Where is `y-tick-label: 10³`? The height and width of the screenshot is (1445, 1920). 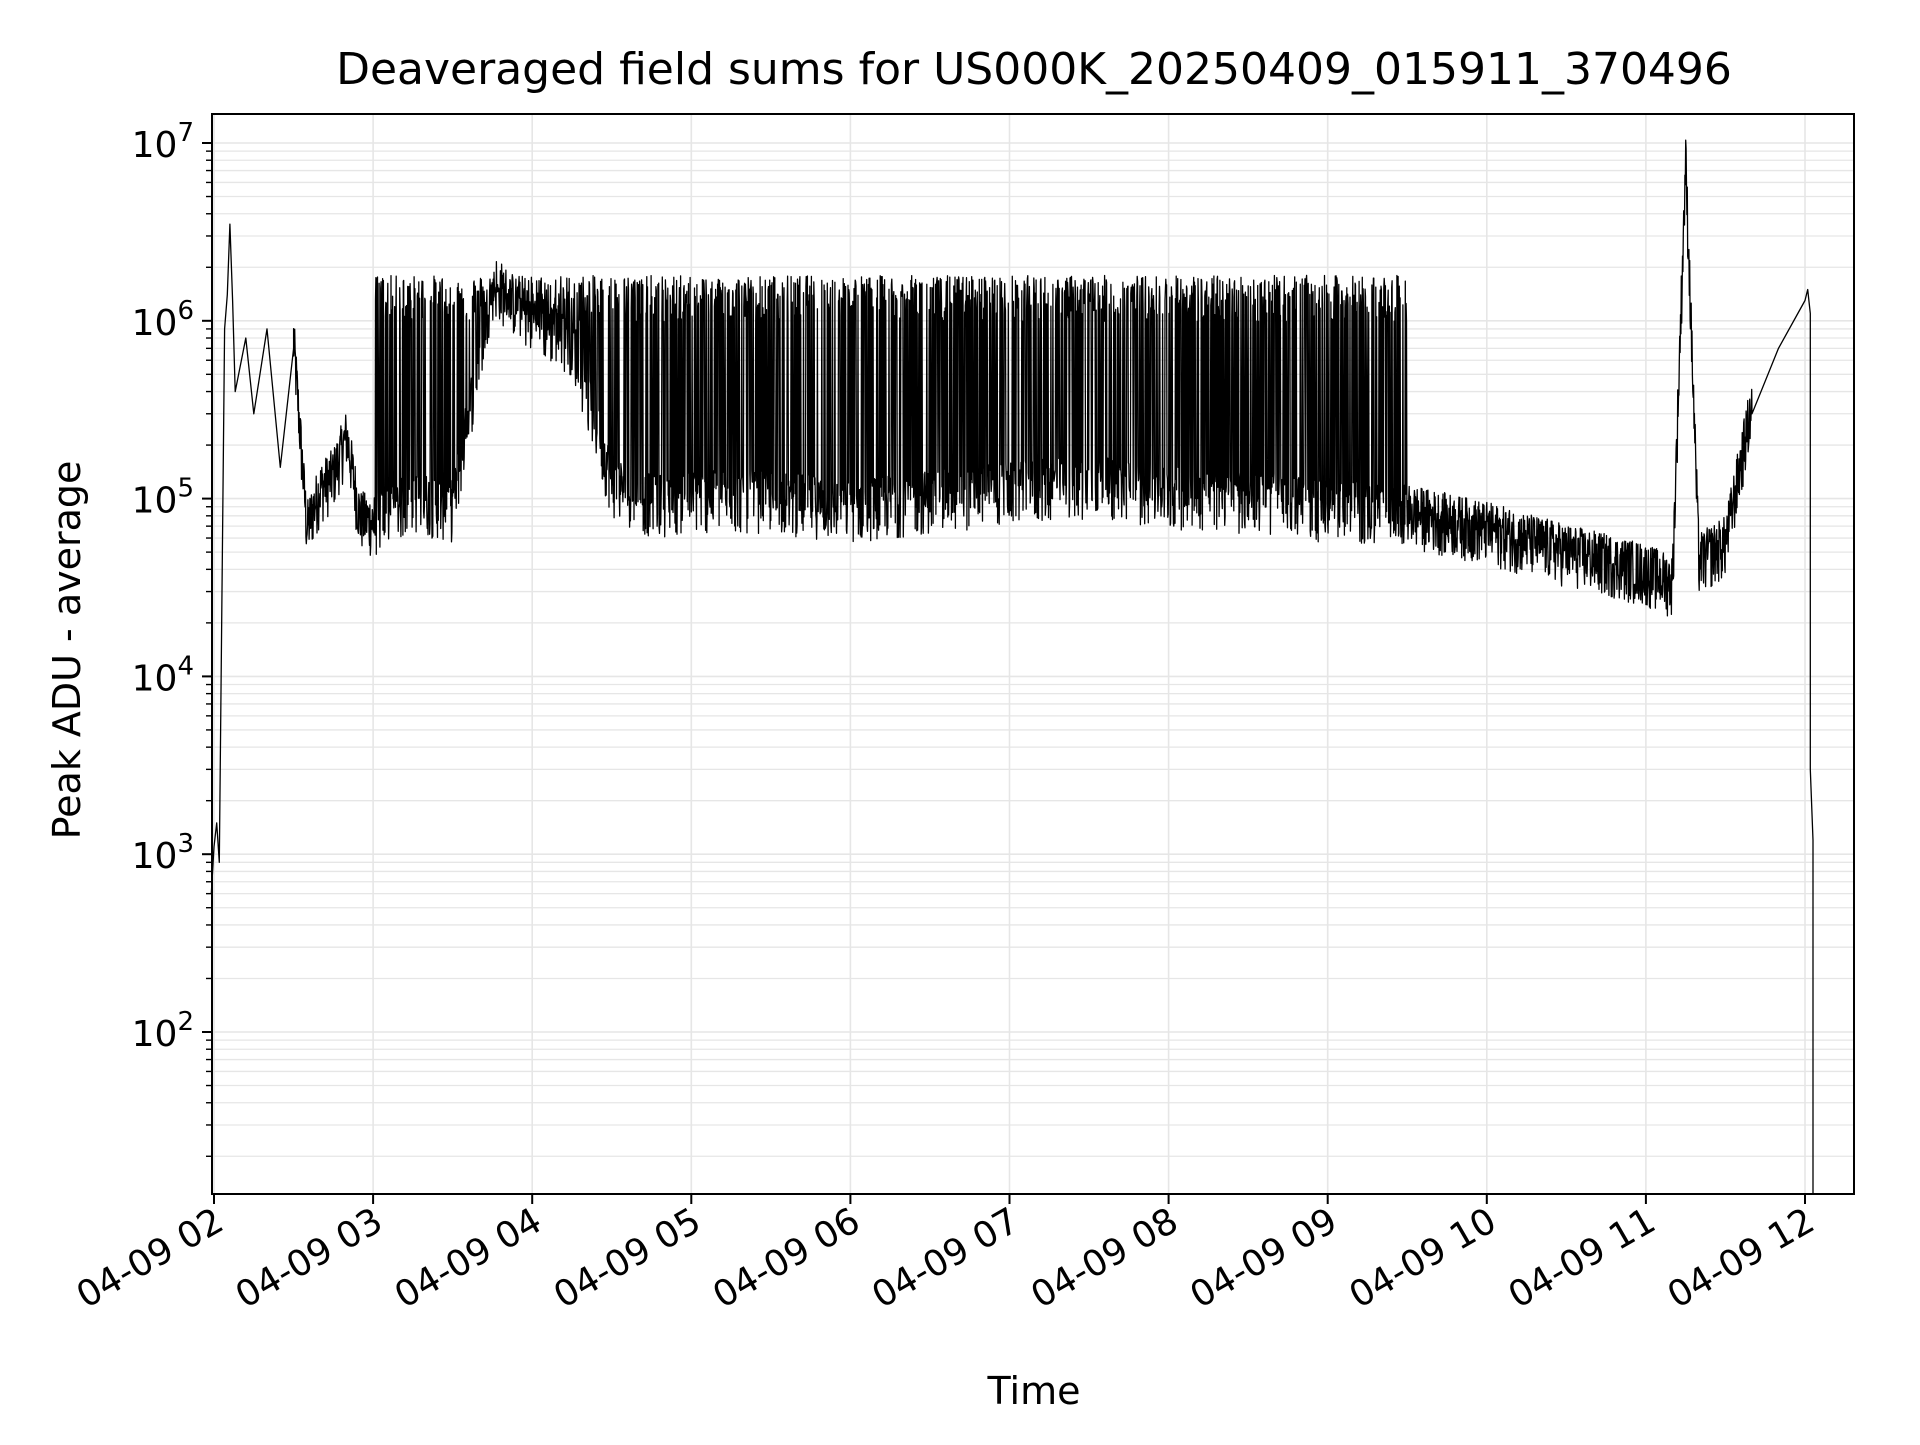 y-tick-label: 10³ is located at coordinates (163, 853).